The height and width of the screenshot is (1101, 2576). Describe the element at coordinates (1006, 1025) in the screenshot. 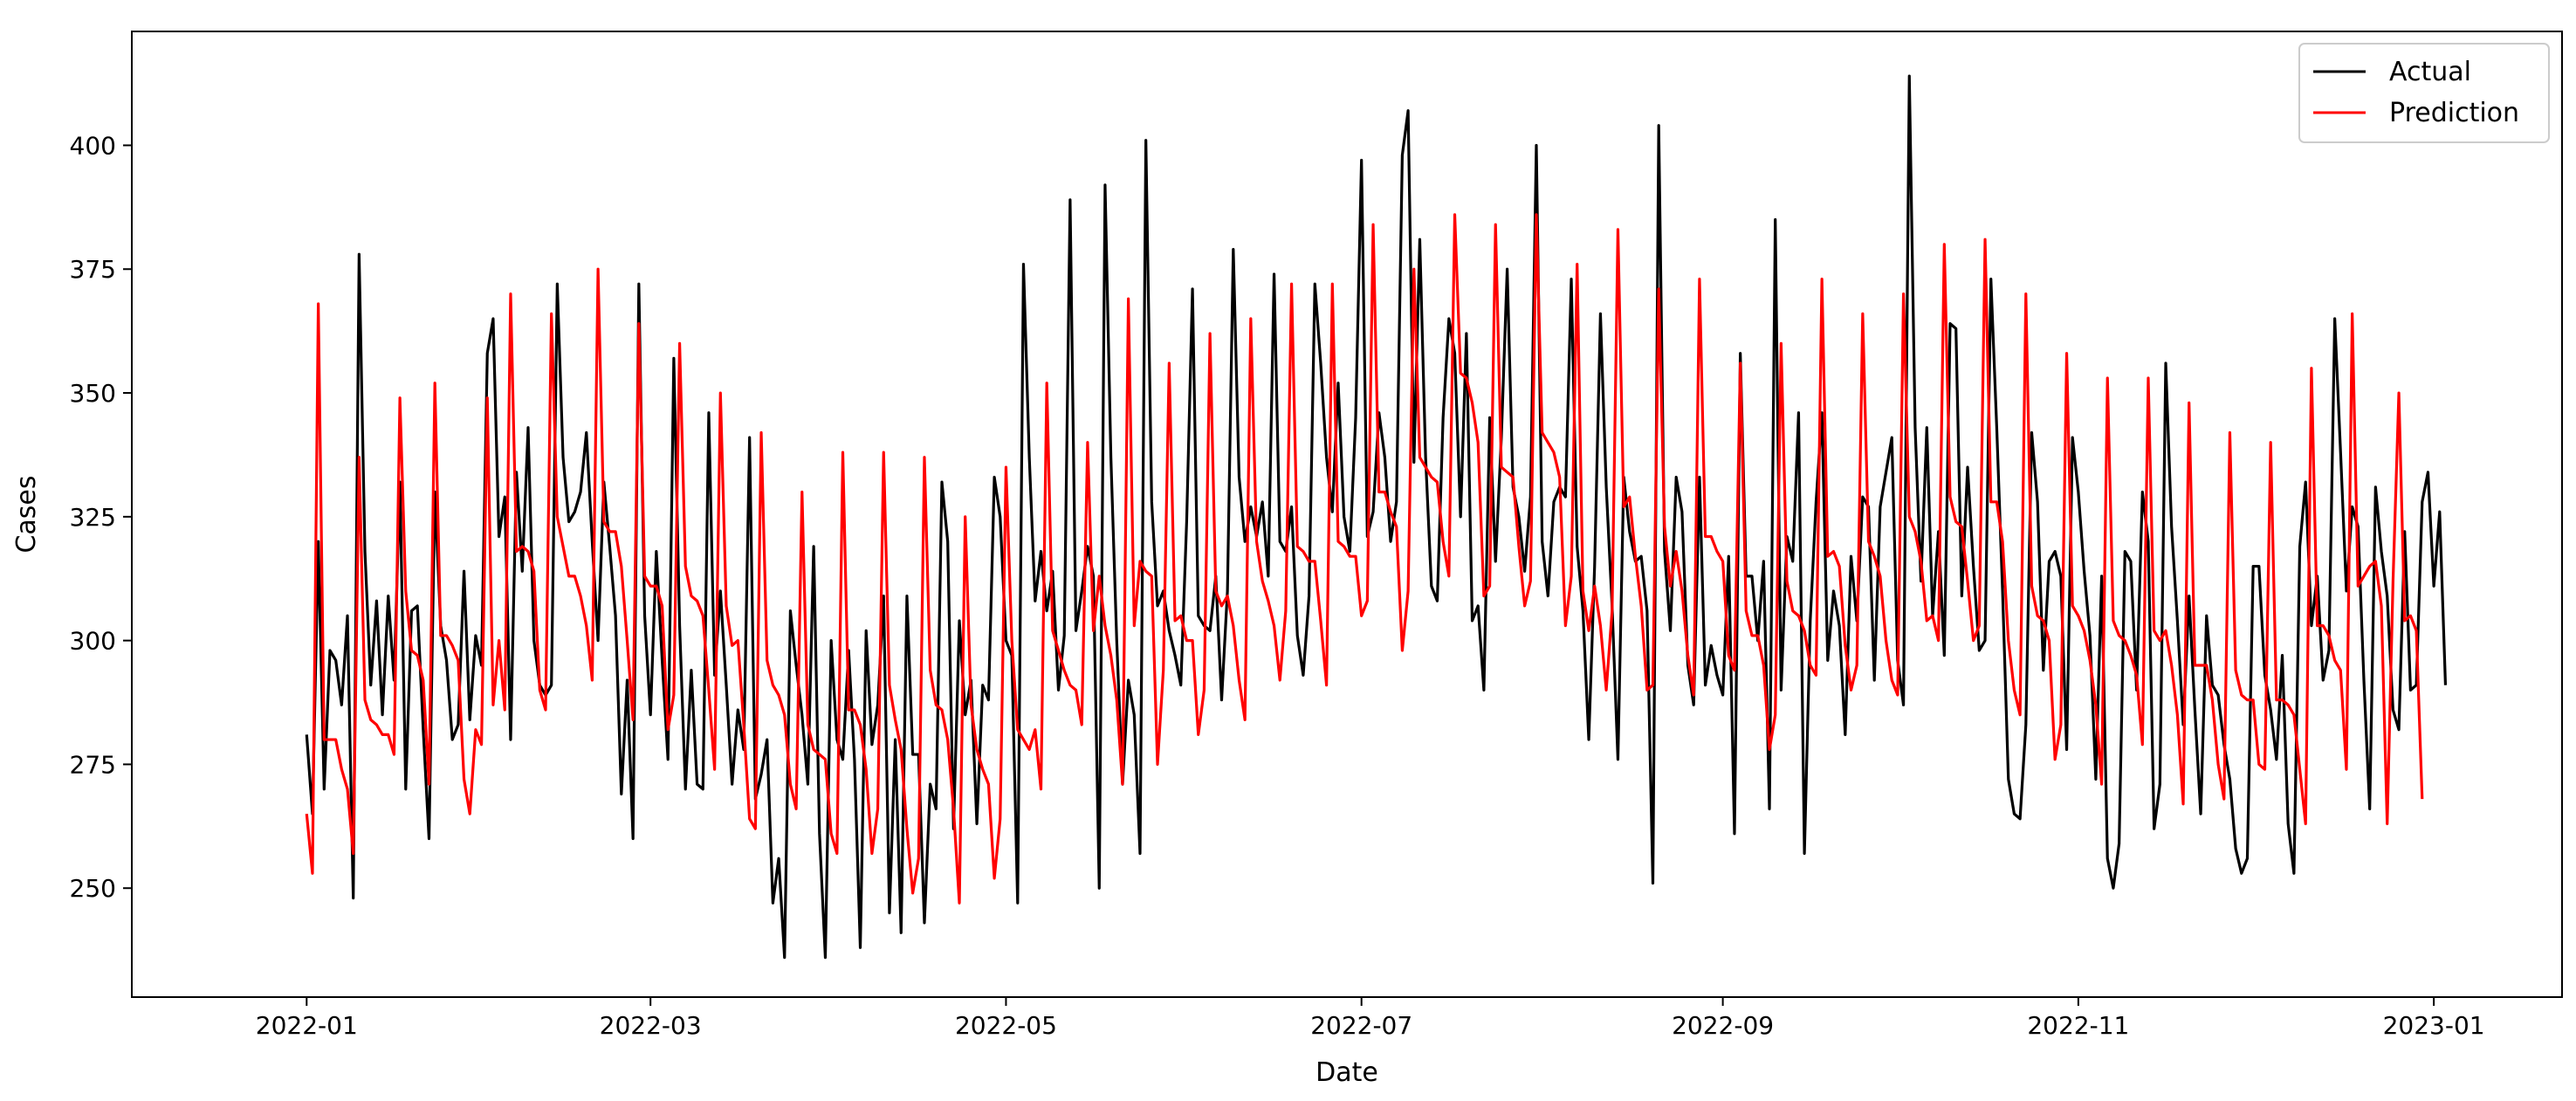

I see `x-tick-label: 2022-05` at that location.